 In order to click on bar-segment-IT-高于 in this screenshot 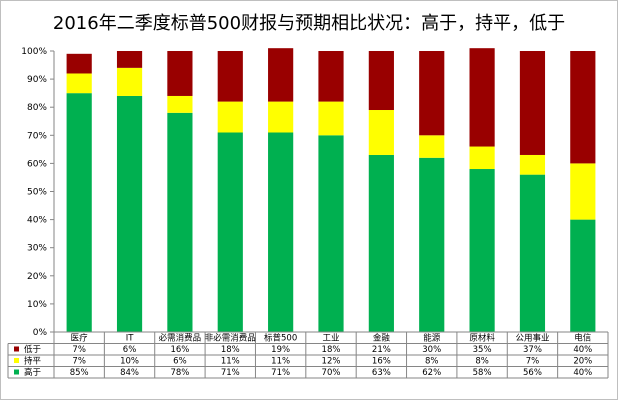, I will do `click(129, 214)`.